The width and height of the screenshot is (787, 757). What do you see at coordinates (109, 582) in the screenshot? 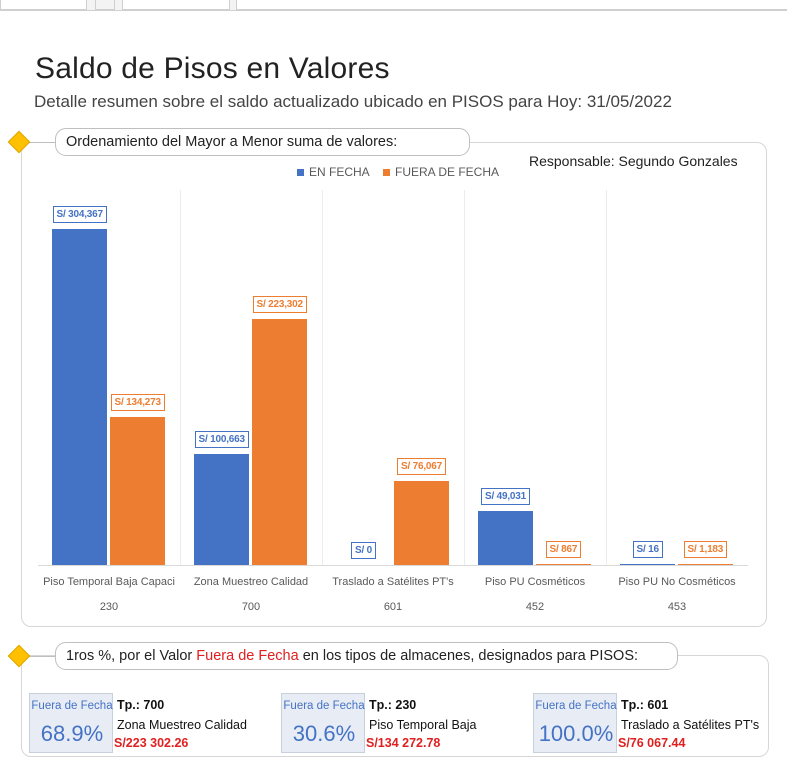
I see `category-label: Piso Temporal Baja Capaci` at bounding box center [109, 582].